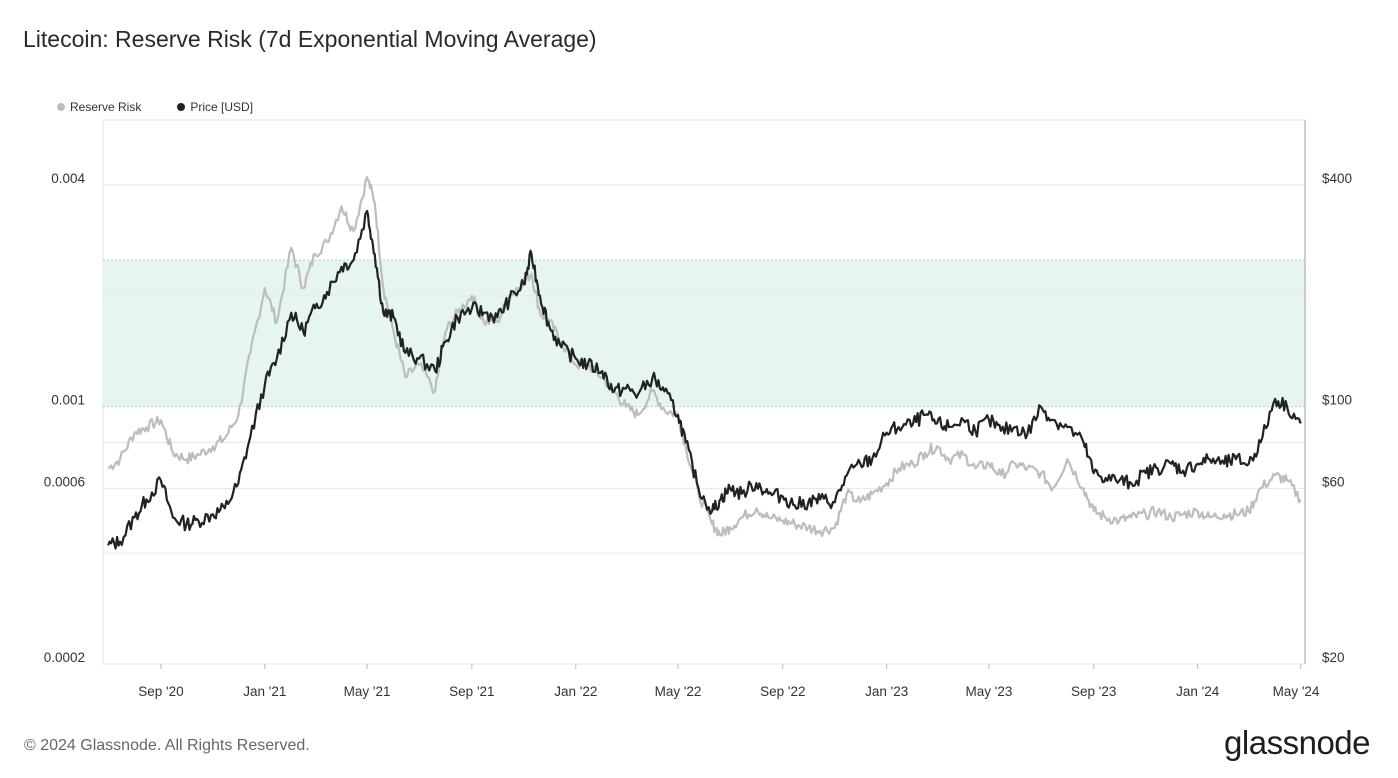  What do you see at coordinates (1093, 691) in the screenshot?
I see `x-tick-9: Sep '23` at bounding box center [1093, 691].